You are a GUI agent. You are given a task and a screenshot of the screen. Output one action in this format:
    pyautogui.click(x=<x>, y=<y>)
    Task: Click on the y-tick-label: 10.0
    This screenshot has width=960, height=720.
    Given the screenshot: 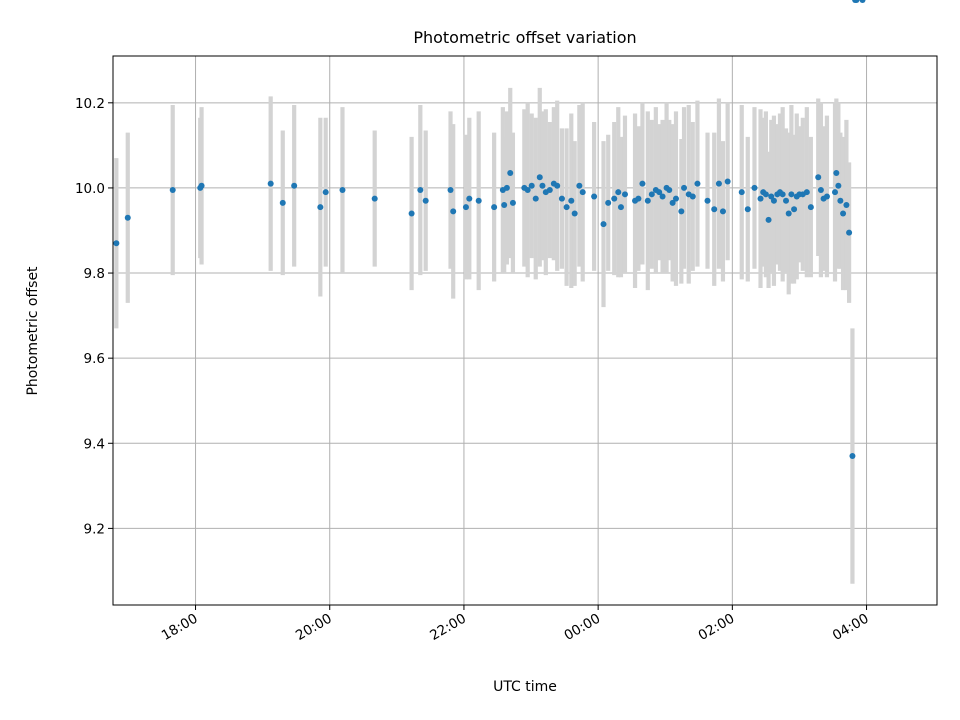 What is the action you would take?
    pyautogui.click(x=90, y=189)
    